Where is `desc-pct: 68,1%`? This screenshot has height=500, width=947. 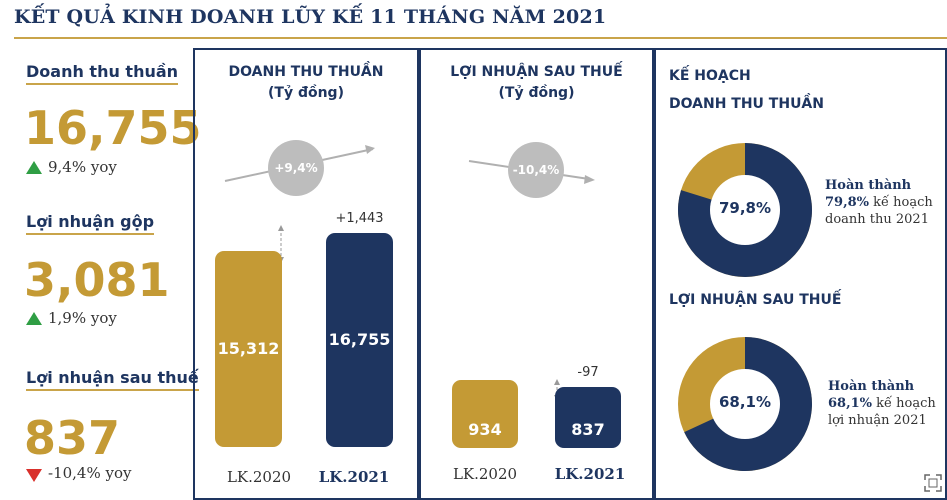 desc-pct: 68,1% is located at coordinates (850, 403).